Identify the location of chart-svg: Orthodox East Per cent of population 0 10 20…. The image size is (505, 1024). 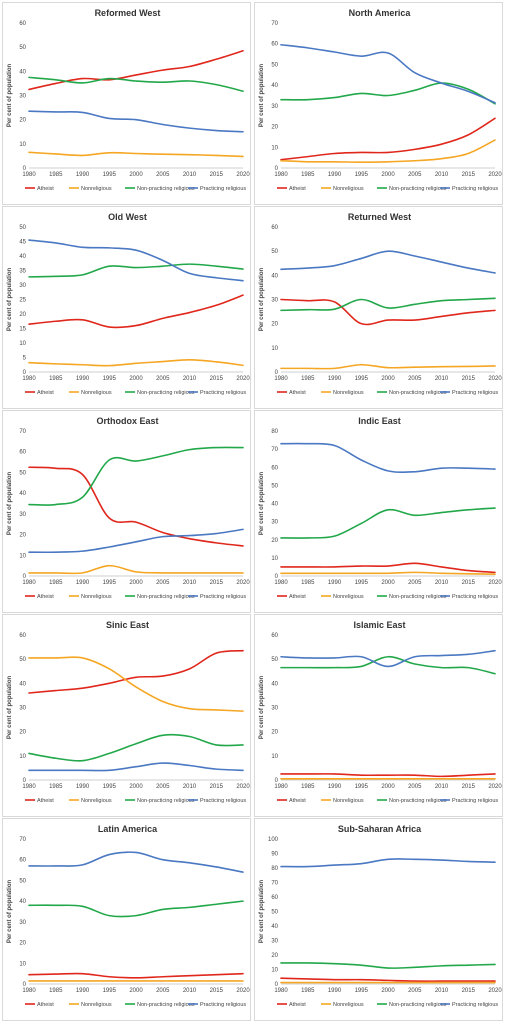
(128, 508).